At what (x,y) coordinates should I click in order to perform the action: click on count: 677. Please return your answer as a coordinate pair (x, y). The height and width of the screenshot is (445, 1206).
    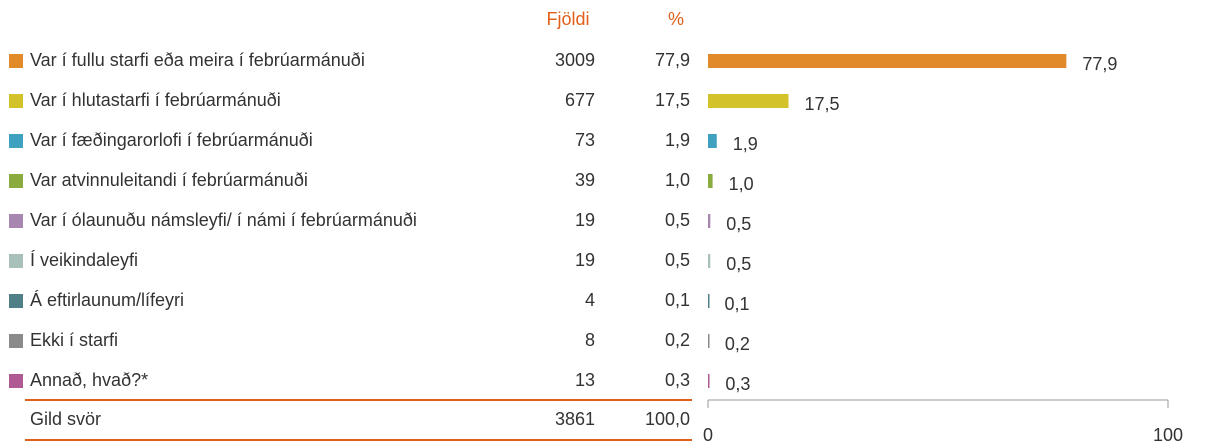
    Looking at the image, I should click on (580, 100).